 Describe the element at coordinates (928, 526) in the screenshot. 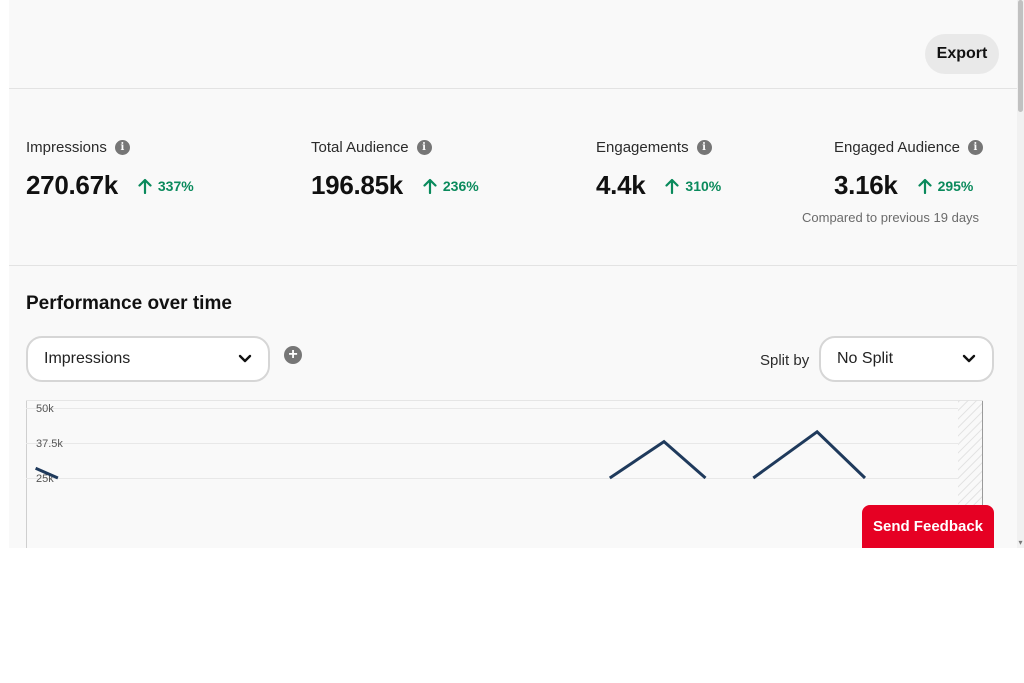

I see `send-feedback-button: Send Feedback` at that location.